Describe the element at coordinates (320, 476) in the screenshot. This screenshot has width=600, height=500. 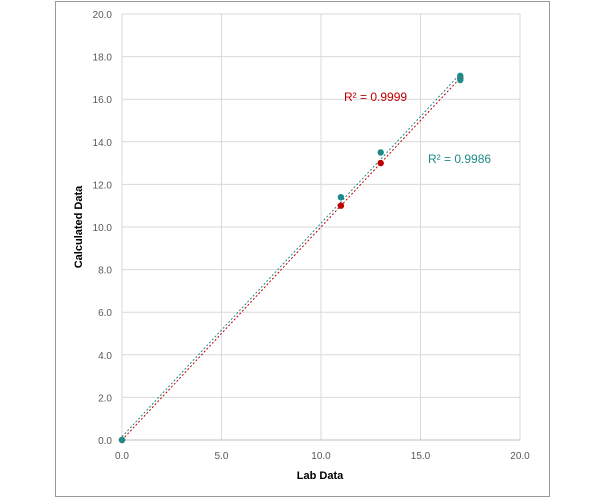
I see `x-axis-title: Lab Data` at that location.